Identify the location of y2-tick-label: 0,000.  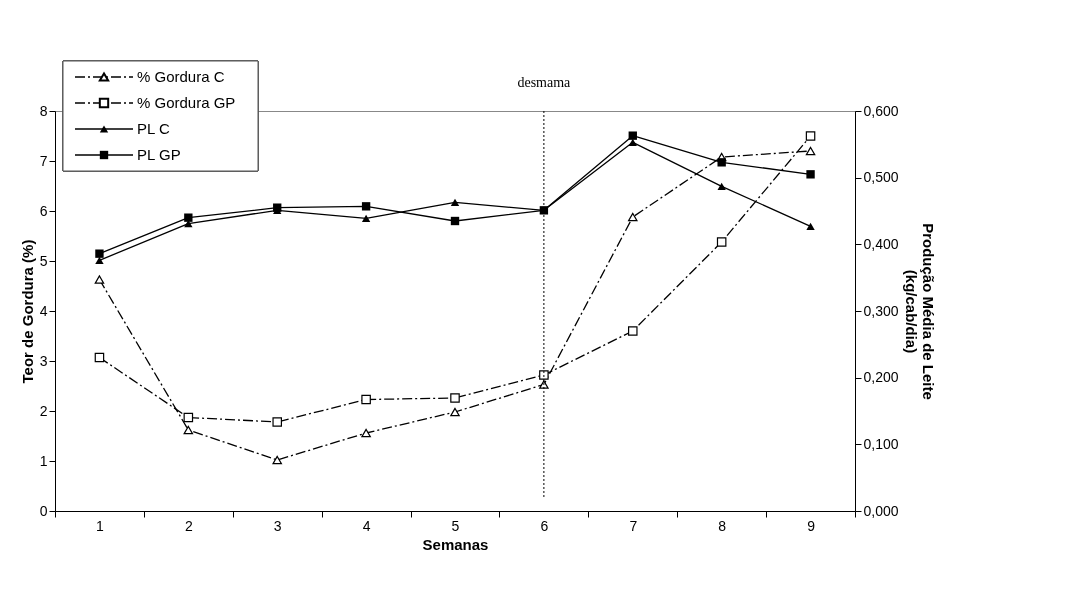
(881, 510).